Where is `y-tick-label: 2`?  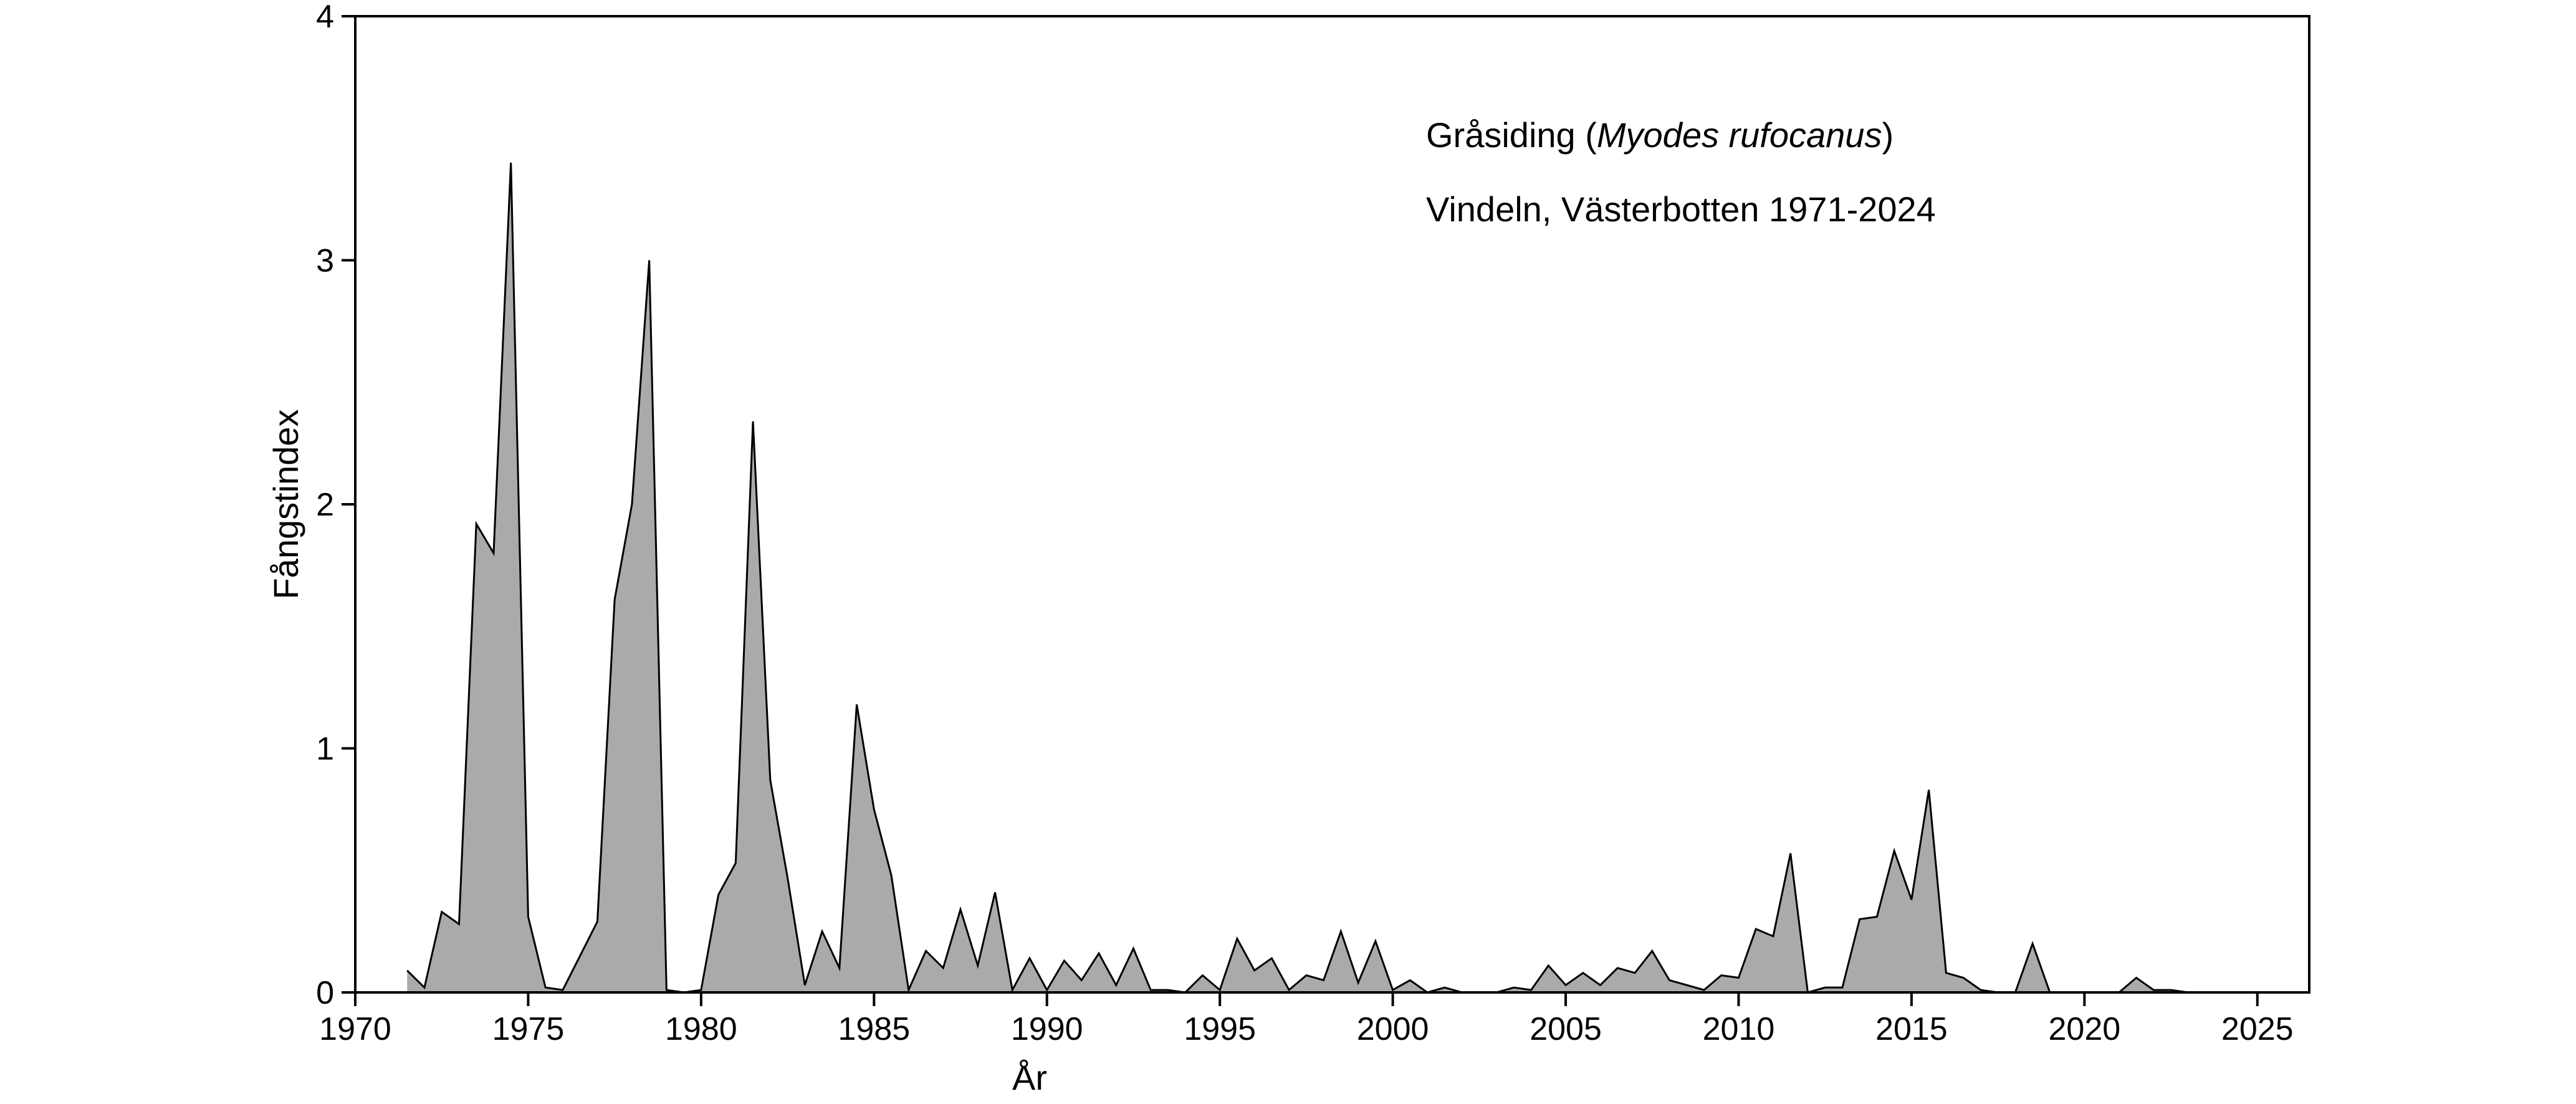
y-tick-label: 2 is located at coordinates (325, 505).